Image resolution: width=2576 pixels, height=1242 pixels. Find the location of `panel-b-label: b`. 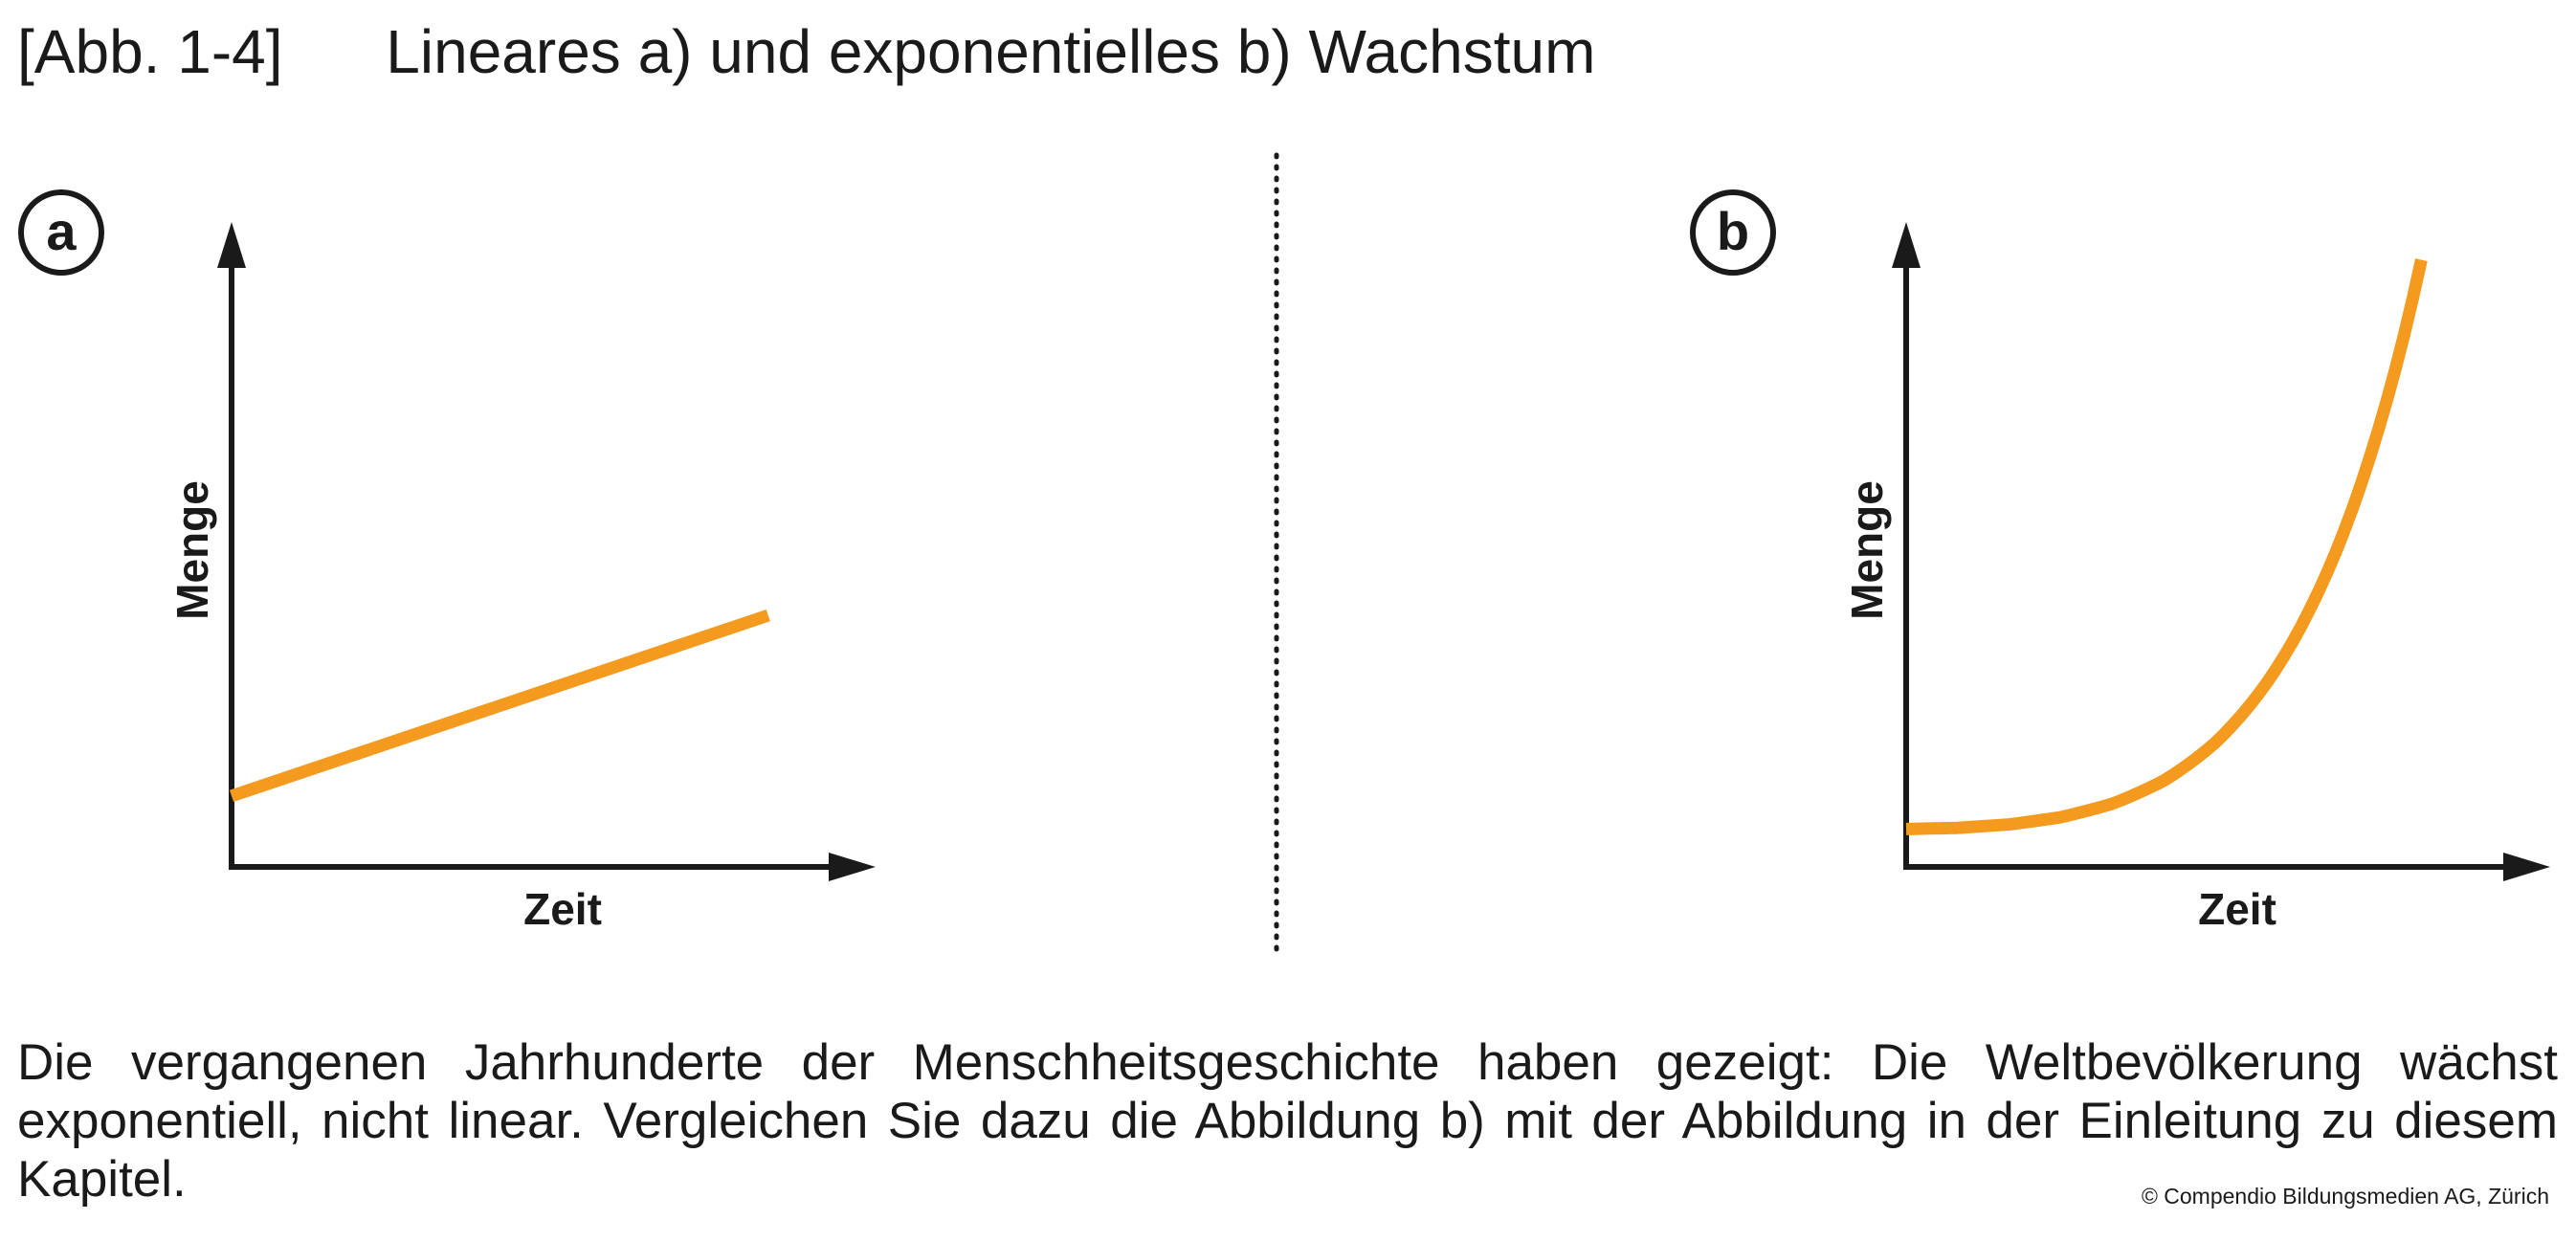

panel-b-label: b is located at coordinates (1733, 231).